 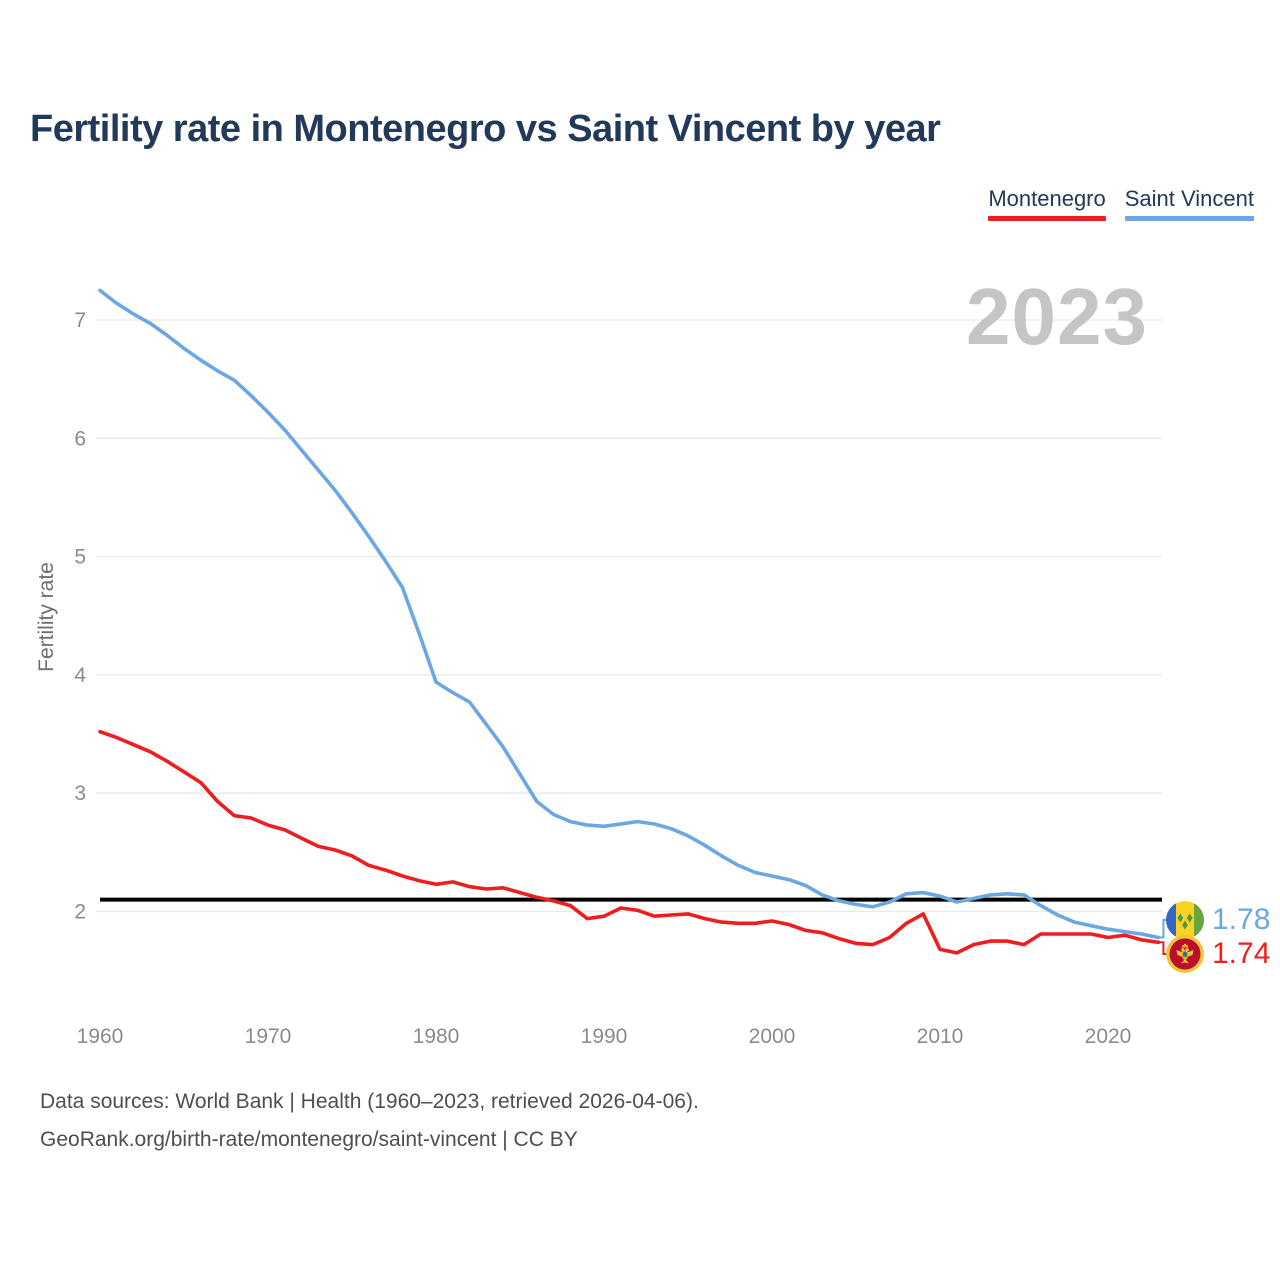 I want to click on series-line-montenegro, so click(x=629, y=842).